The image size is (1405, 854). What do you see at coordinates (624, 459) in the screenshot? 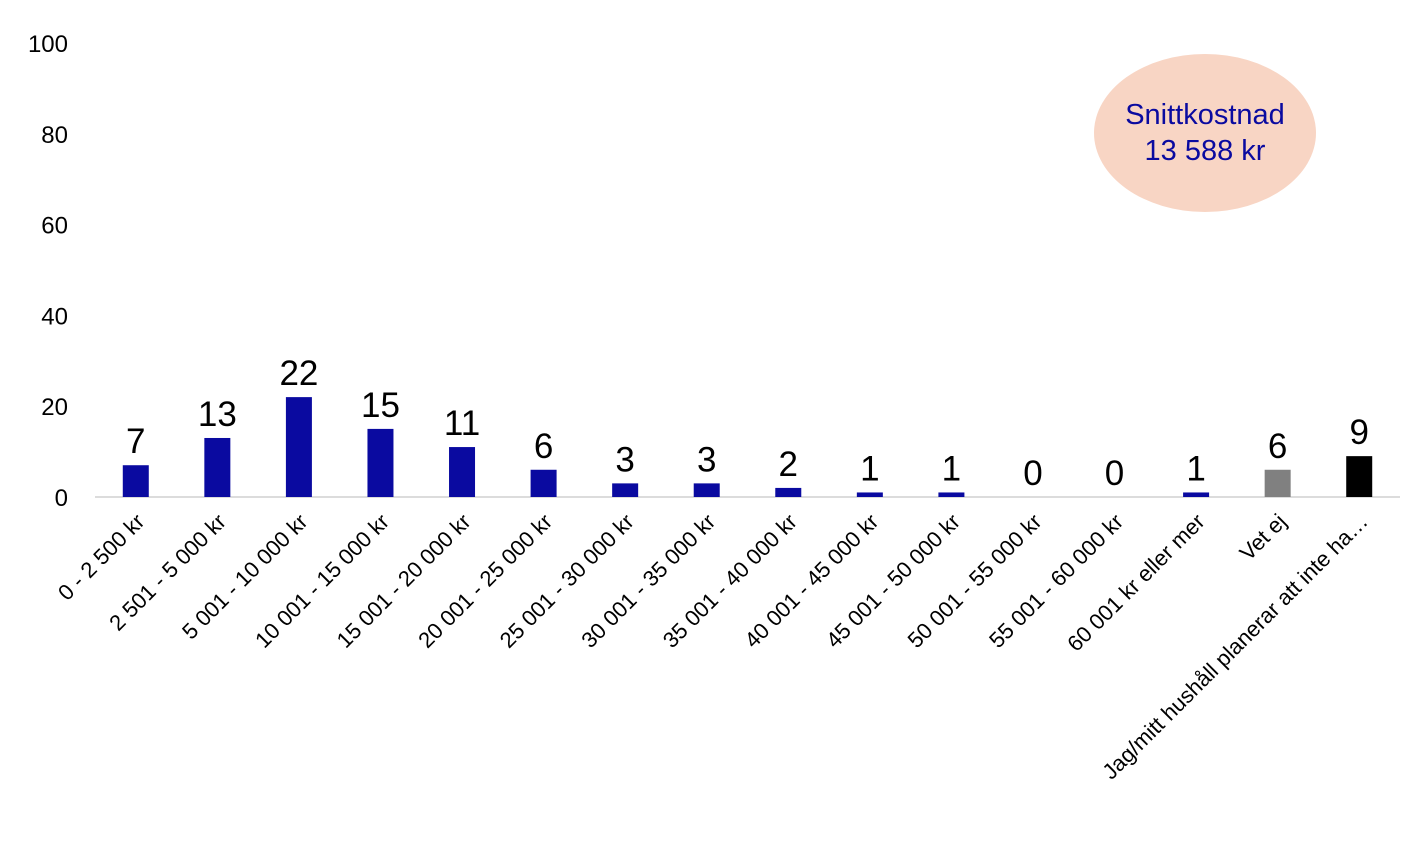
I see `data-label-6: 3` at bounding box center [624, 459].